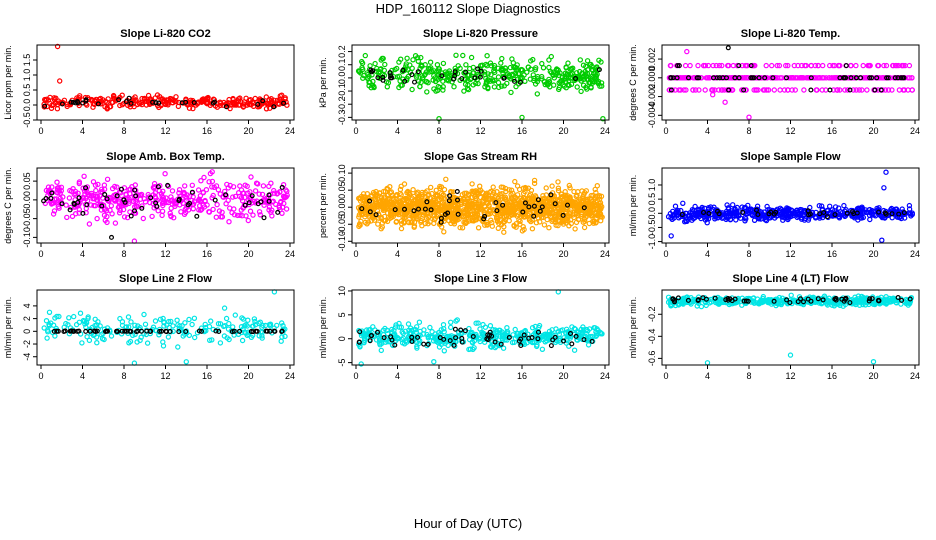 This screenshot has height=540, width=936. Describe the element at coordinates (27, 200) in the screenshot. I see `y-tick-label: 0.00` at that location.